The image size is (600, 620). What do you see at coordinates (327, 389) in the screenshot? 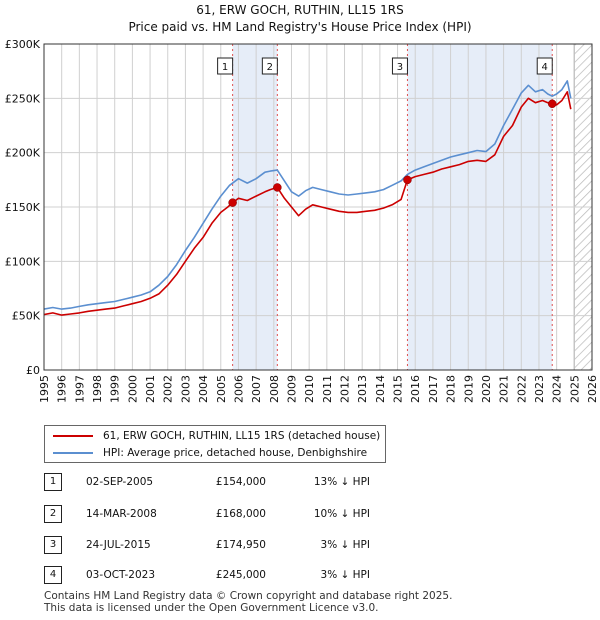
I see `x-tick-label: 2011` at bounding box center [327, 389].